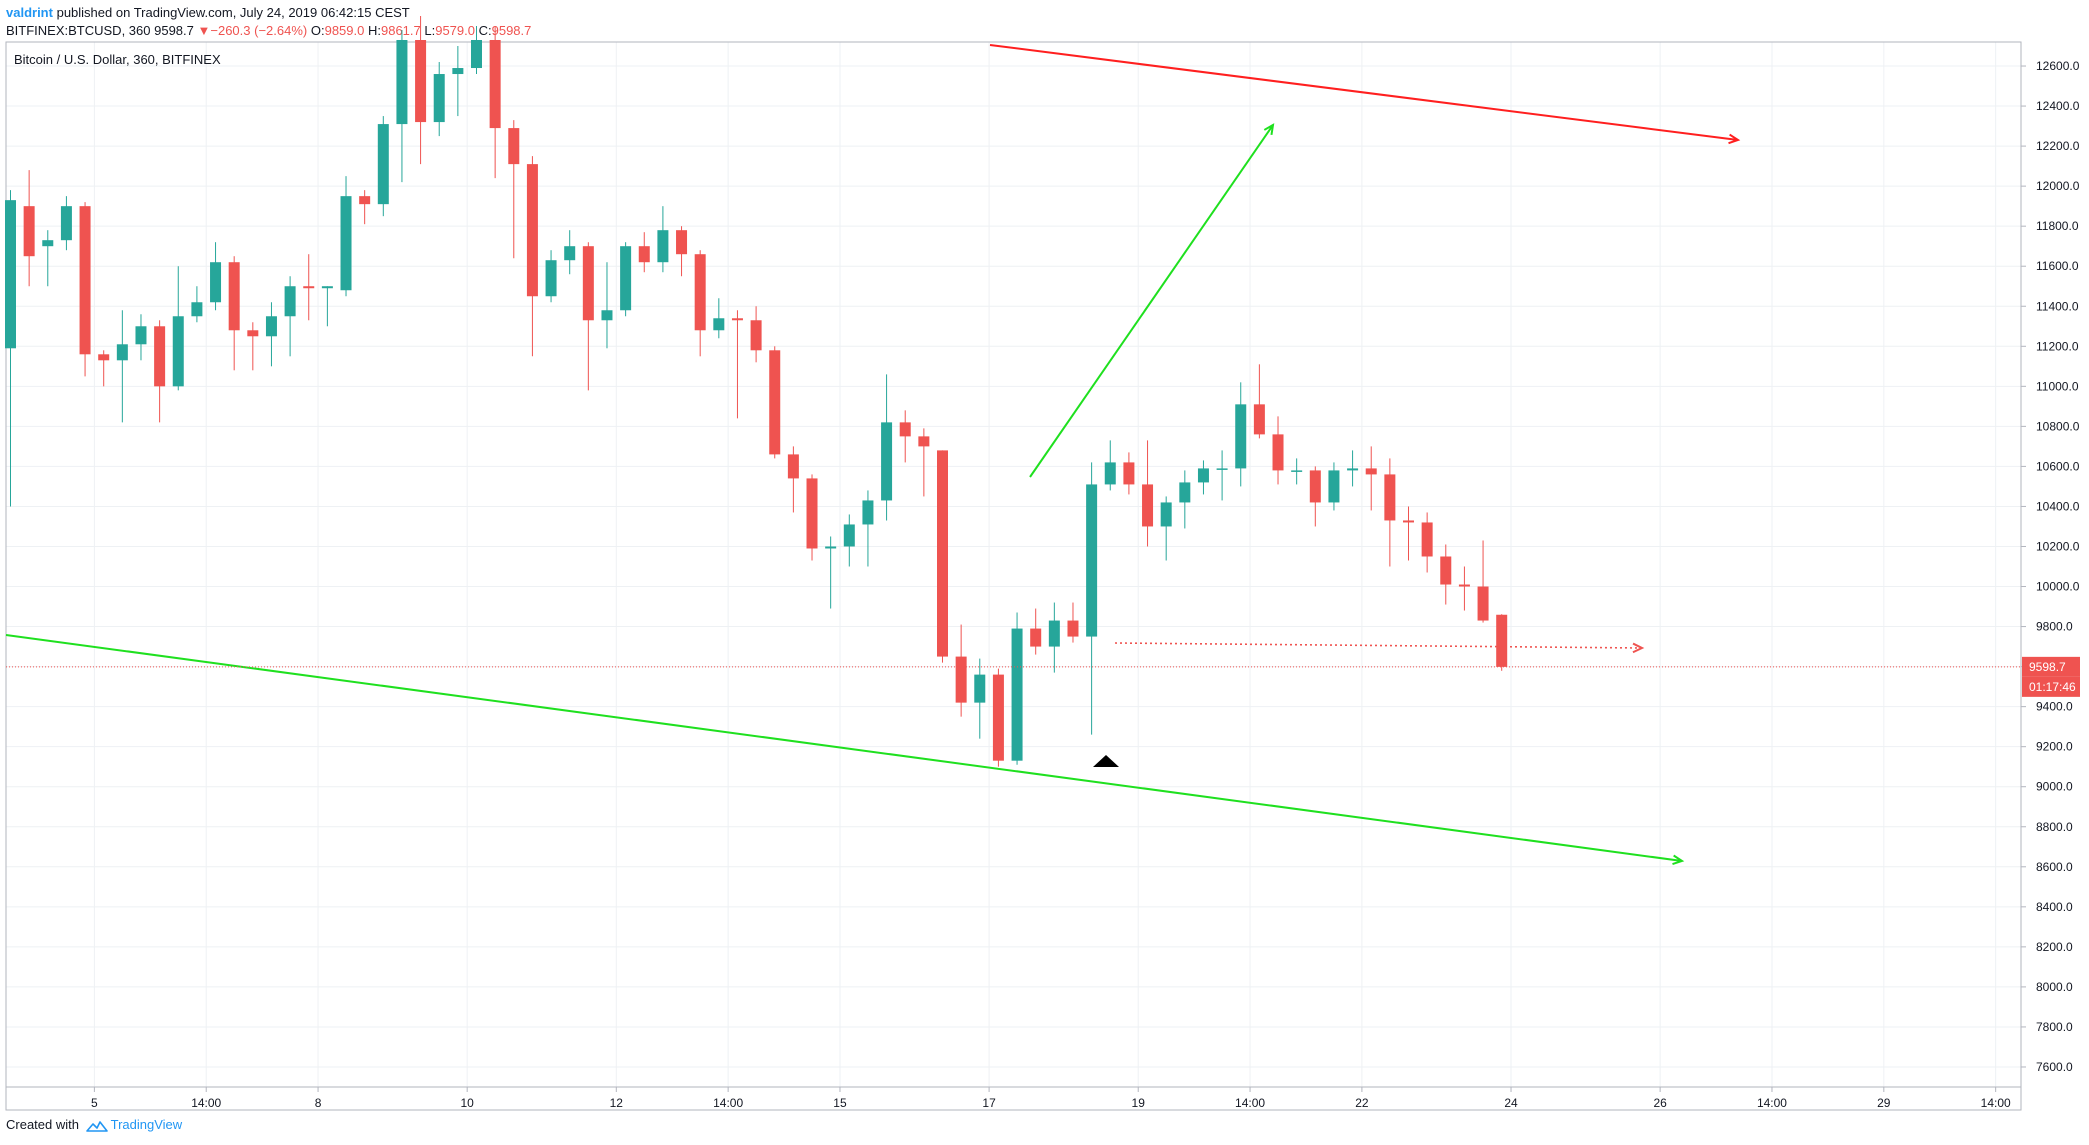 The width and height of the screenshot is (2089, 1145). Describe the element at coordinates (2054, 1027) in the screenshot. I see `price-tick-label: 7800.0` at that location.